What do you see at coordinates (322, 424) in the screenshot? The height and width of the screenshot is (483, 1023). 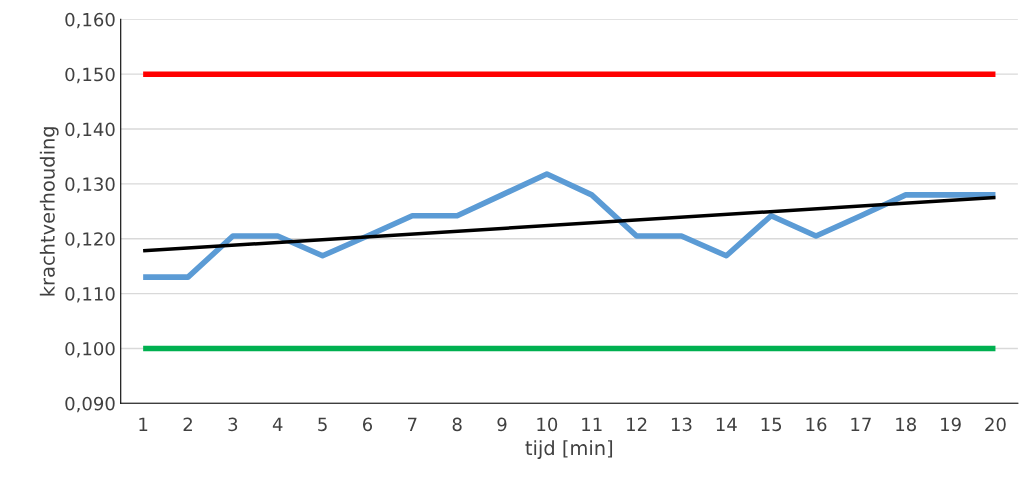 I see `x-tick-label: 5` at bounding box center [322, 424].